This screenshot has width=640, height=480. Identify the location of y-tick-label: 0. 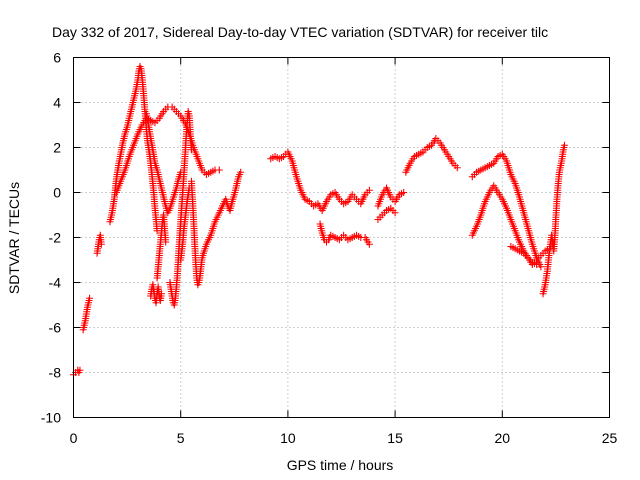
(57, 193).